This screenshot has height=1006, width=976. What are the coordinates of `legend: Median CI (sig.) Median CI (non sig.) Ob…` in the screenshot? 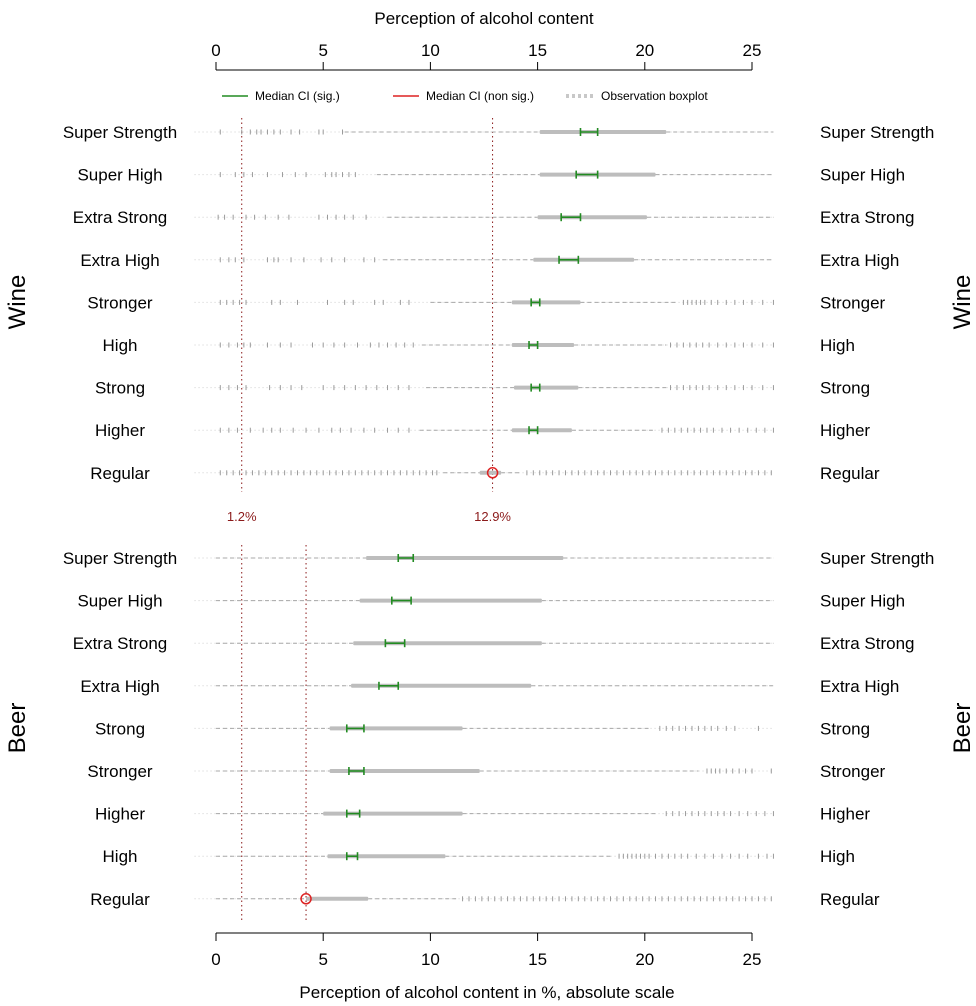 It's located at (465, 96).